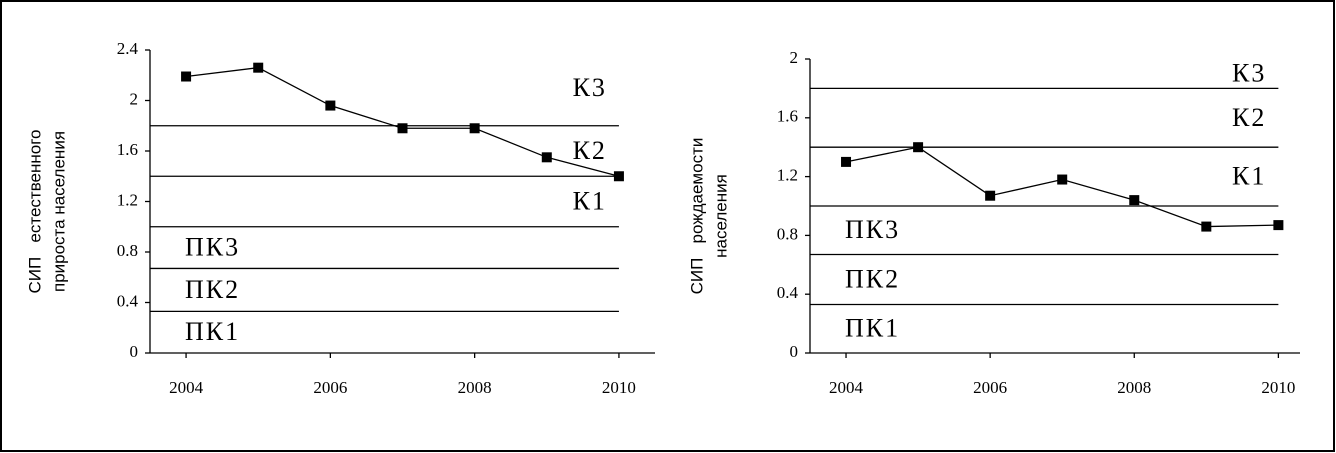 This screenshot has width=1336, height=453. I want to click on y-tick-label: 2.4, so click(128, 48).